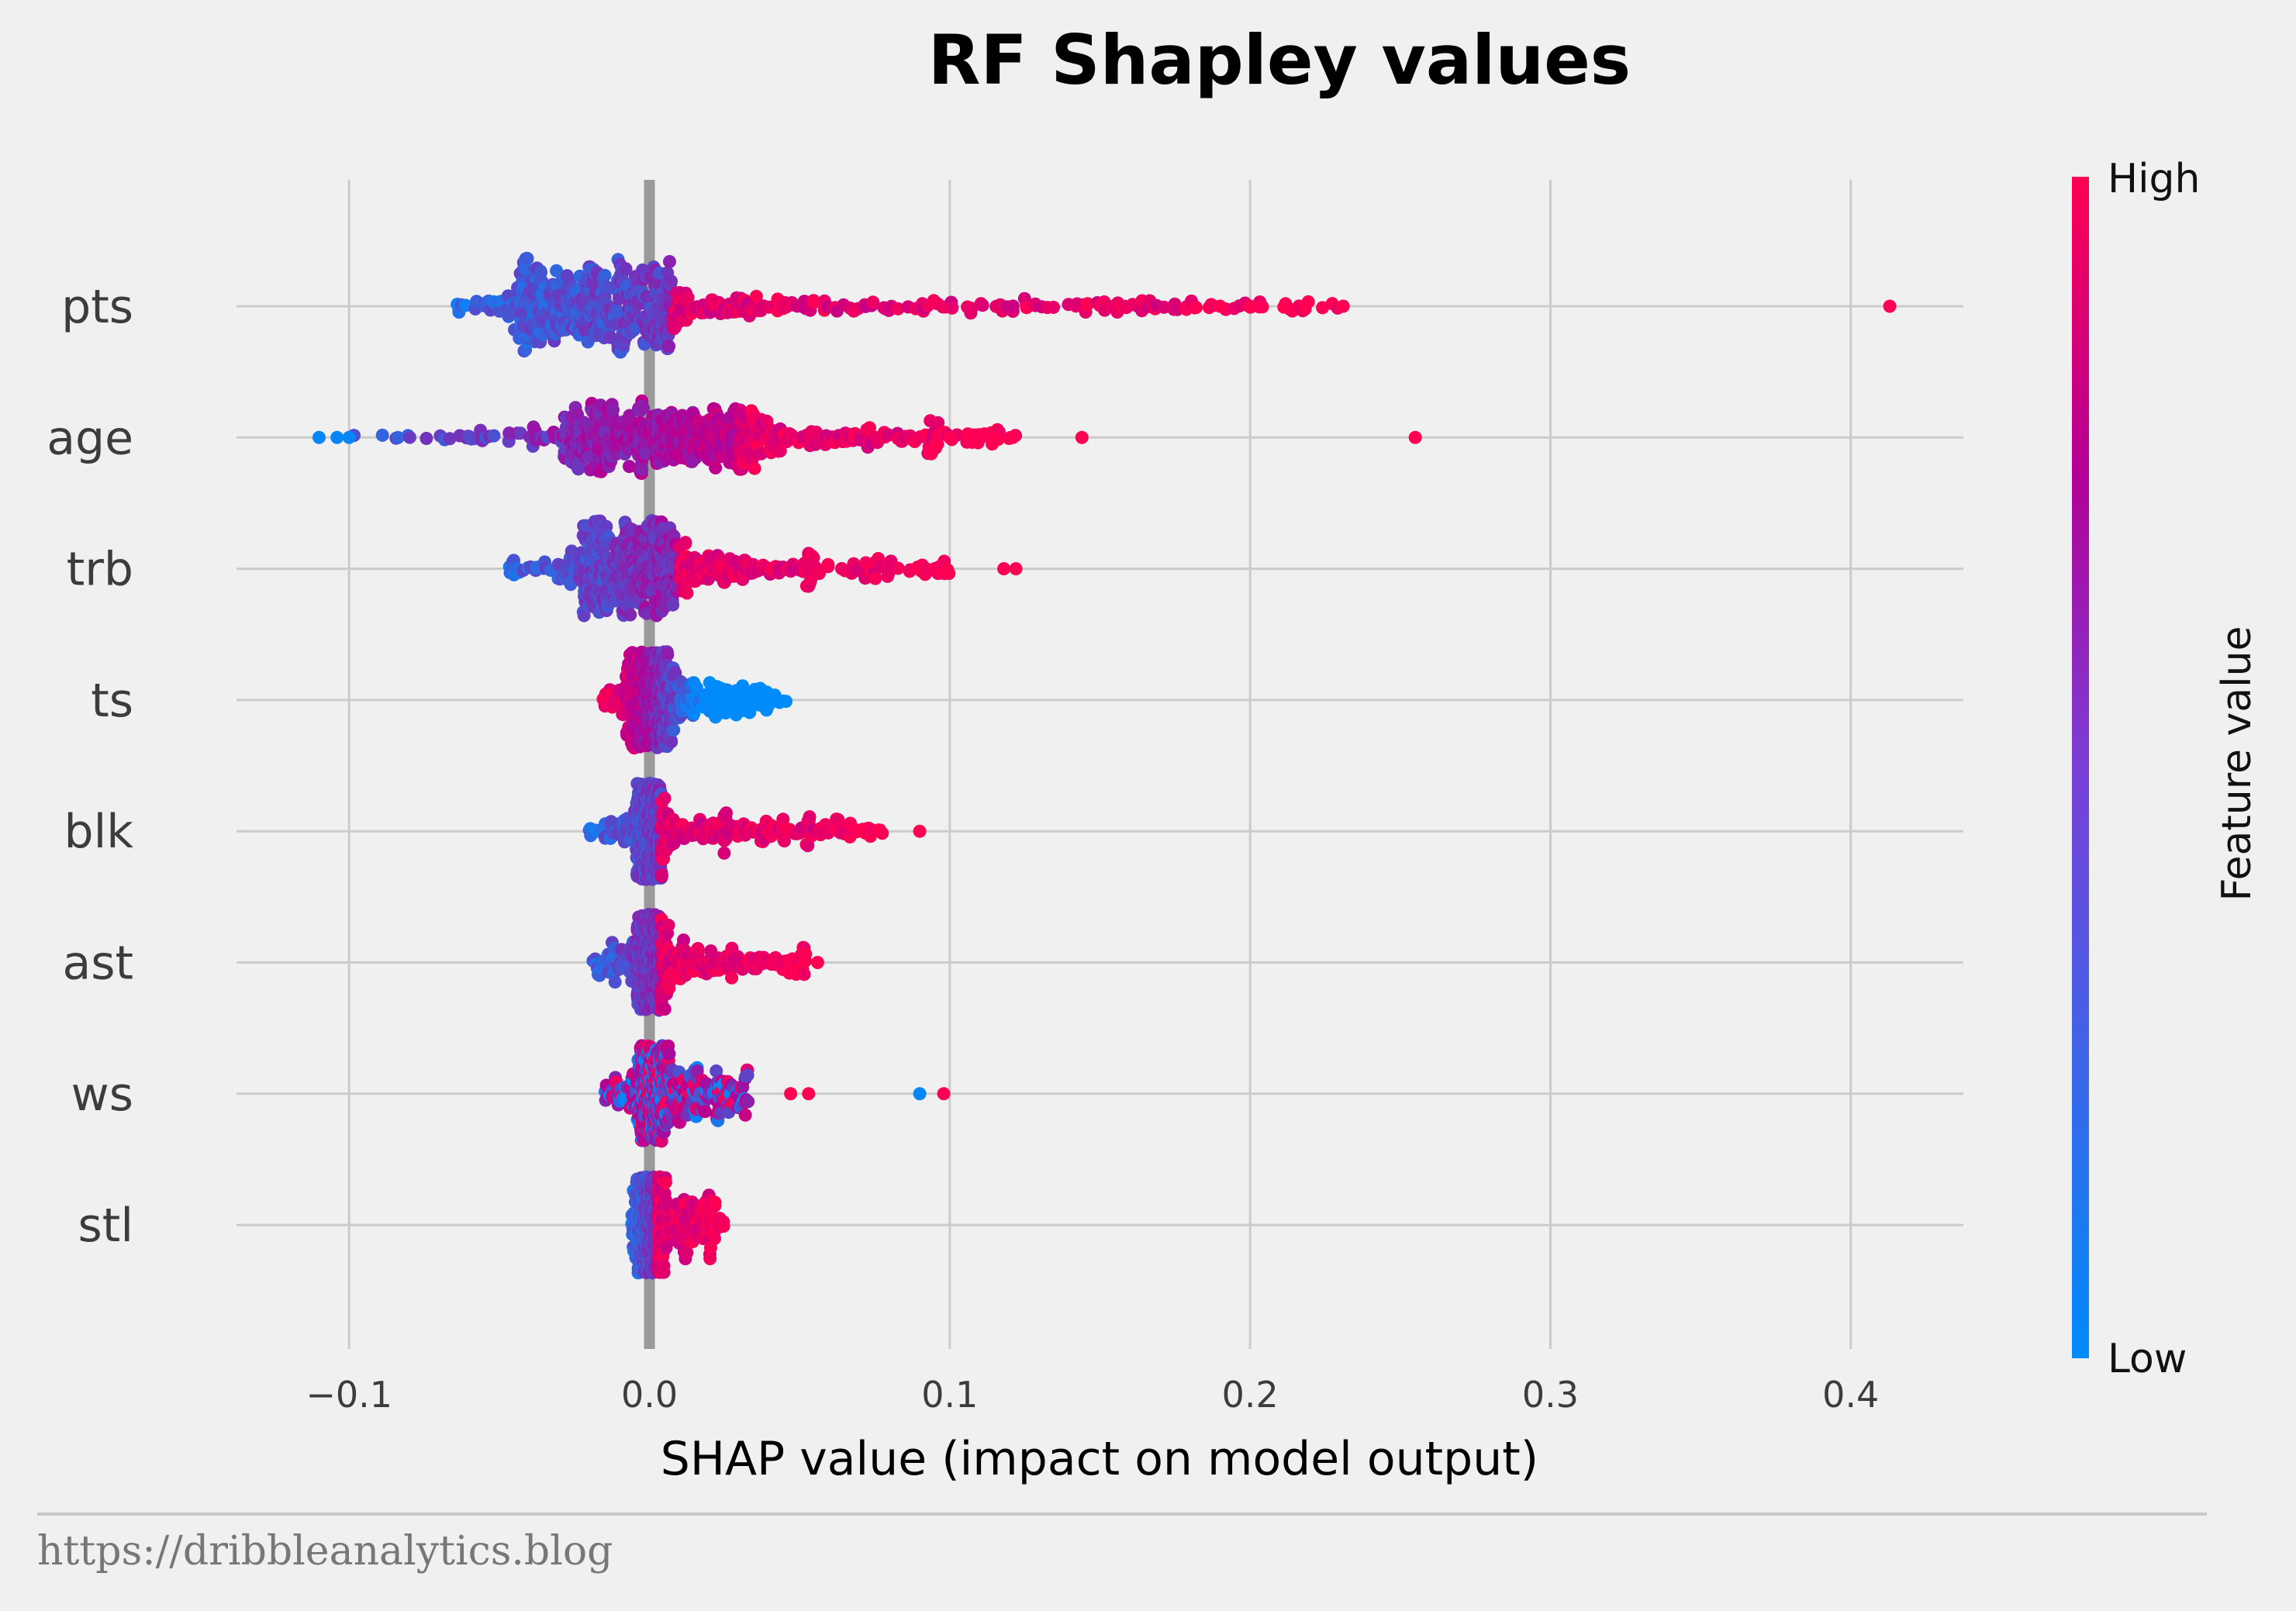 This screenshot has height=1611, width=2296. What do you see at coordinates (1279, 60) in the screenshot?
I see `chart-title: RF Shapley values` at bounding box center [1279, 60].